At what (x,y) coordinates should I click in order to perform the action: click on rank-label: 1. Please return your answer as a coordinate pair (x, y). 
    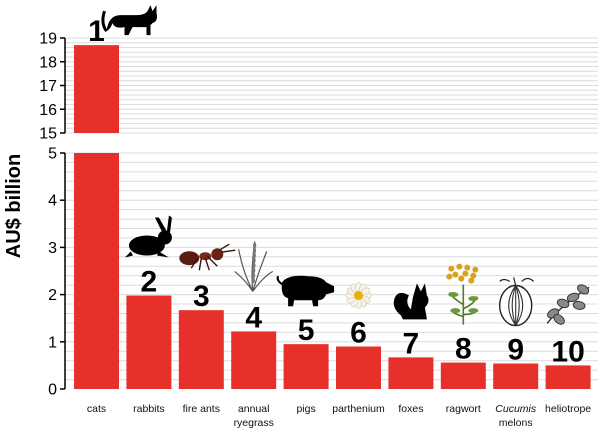
    Looking at the image, I should click on (96, 31).